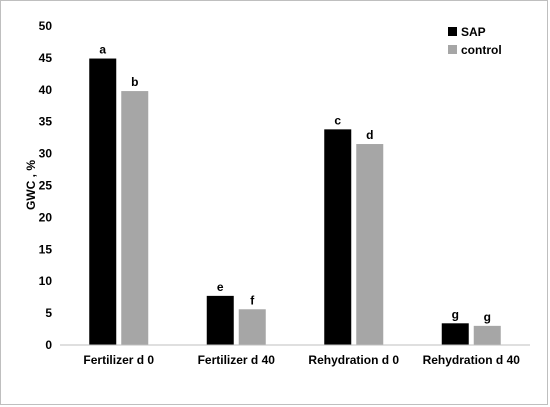 This screenshot has height=407, width=550. I want to click on y-tick-label: 0, so click(48, 345).